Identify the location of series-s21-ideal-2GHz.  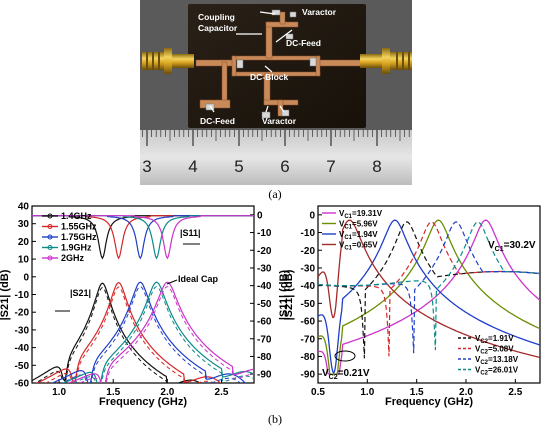
(166, 334).